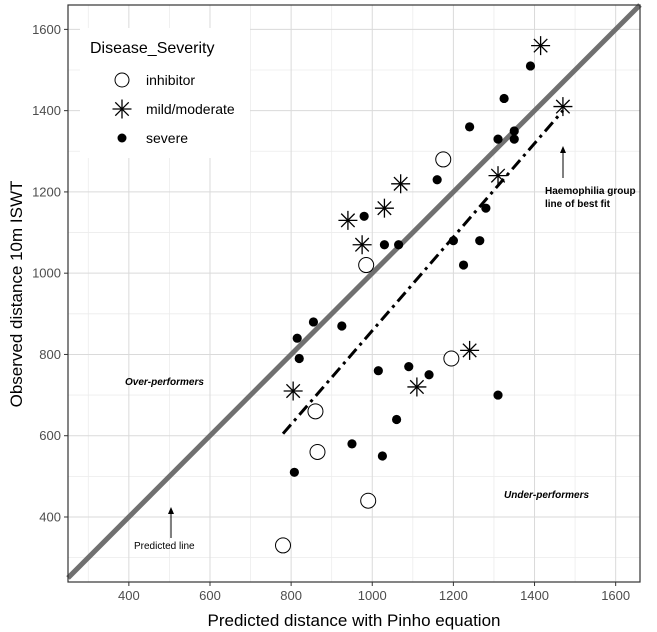 The width and height of the screenshot is (657, 632). I want to click on best-fit-arrow-head, so click(563, 149).